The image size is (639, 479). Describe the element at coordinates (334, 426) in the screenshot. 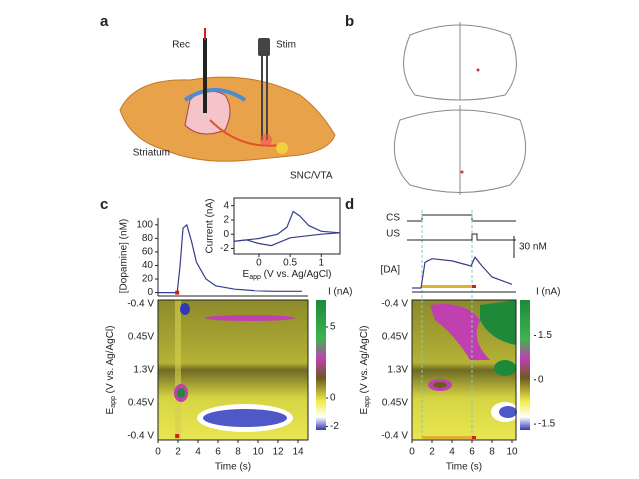

I see `colorbar-tick-label: -2` at that location.